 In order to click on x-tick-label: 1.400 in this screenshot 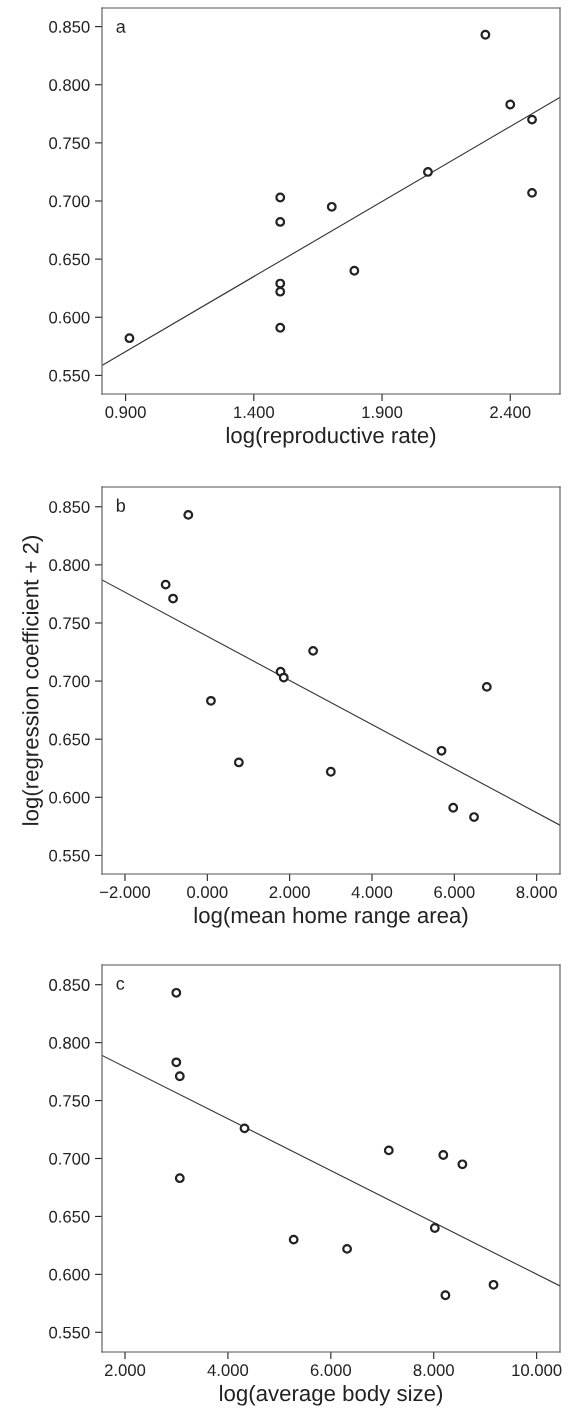, I will do `click(254, 412)`.